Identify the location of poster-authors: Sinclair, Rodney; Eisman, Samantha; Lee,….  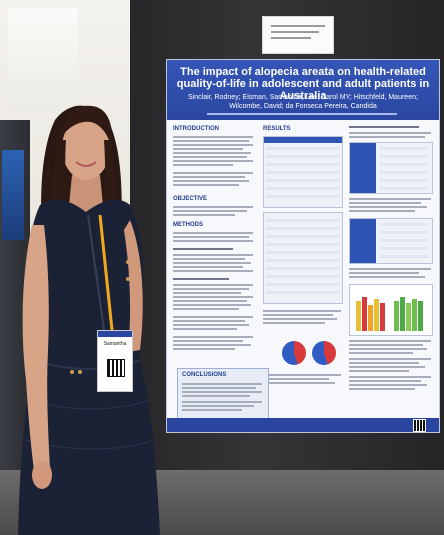
(303, 102).